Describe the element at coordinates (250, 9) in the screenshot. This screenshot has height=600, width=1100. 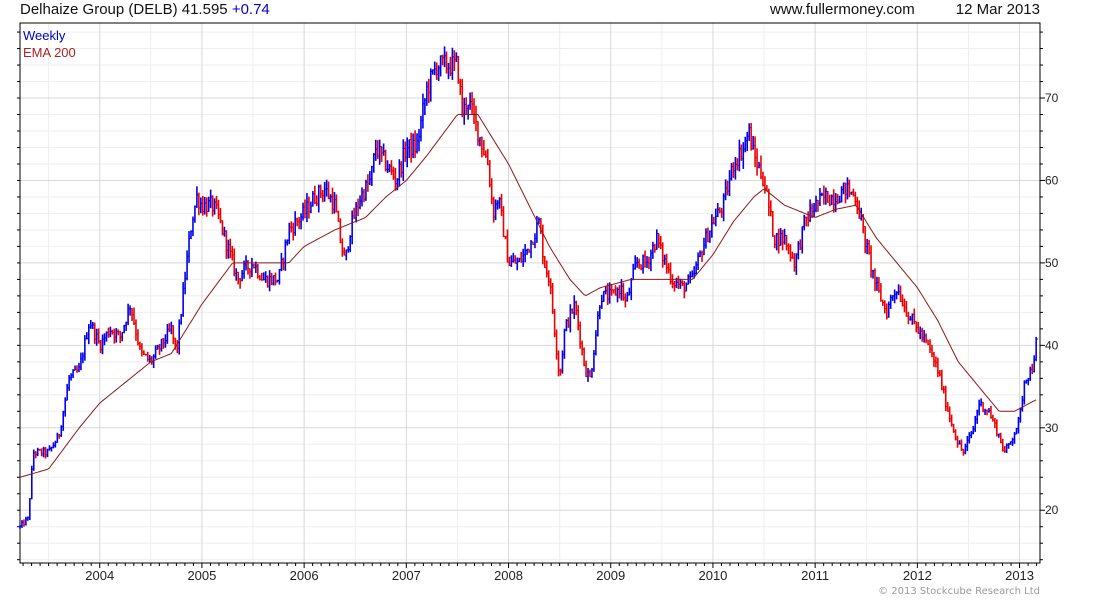
I see `price-change: +0.74` at that location.